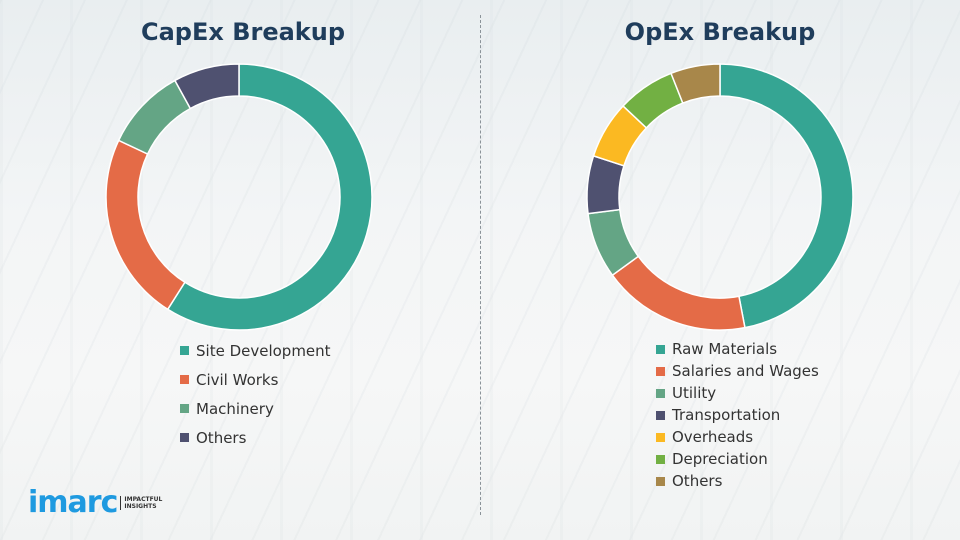 This screenshot has height=540, width=960. I want to click on legend-item: Civil Works, so click(255, 379).